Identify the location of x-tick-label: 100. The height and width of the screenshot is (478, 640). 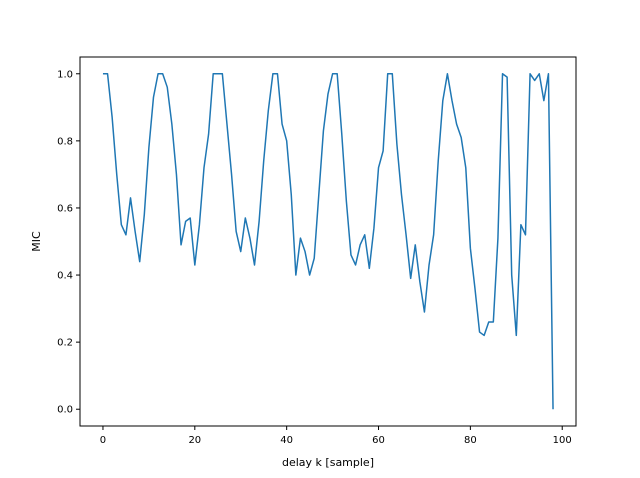
(562, 440).